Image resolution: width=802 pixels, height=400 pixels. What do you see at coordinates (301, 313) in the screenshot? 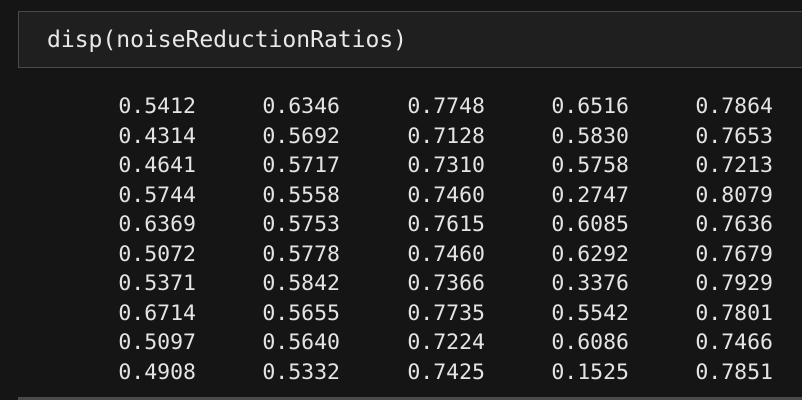
I see `output-value: 0.5655` at bounding box center [301, 313].